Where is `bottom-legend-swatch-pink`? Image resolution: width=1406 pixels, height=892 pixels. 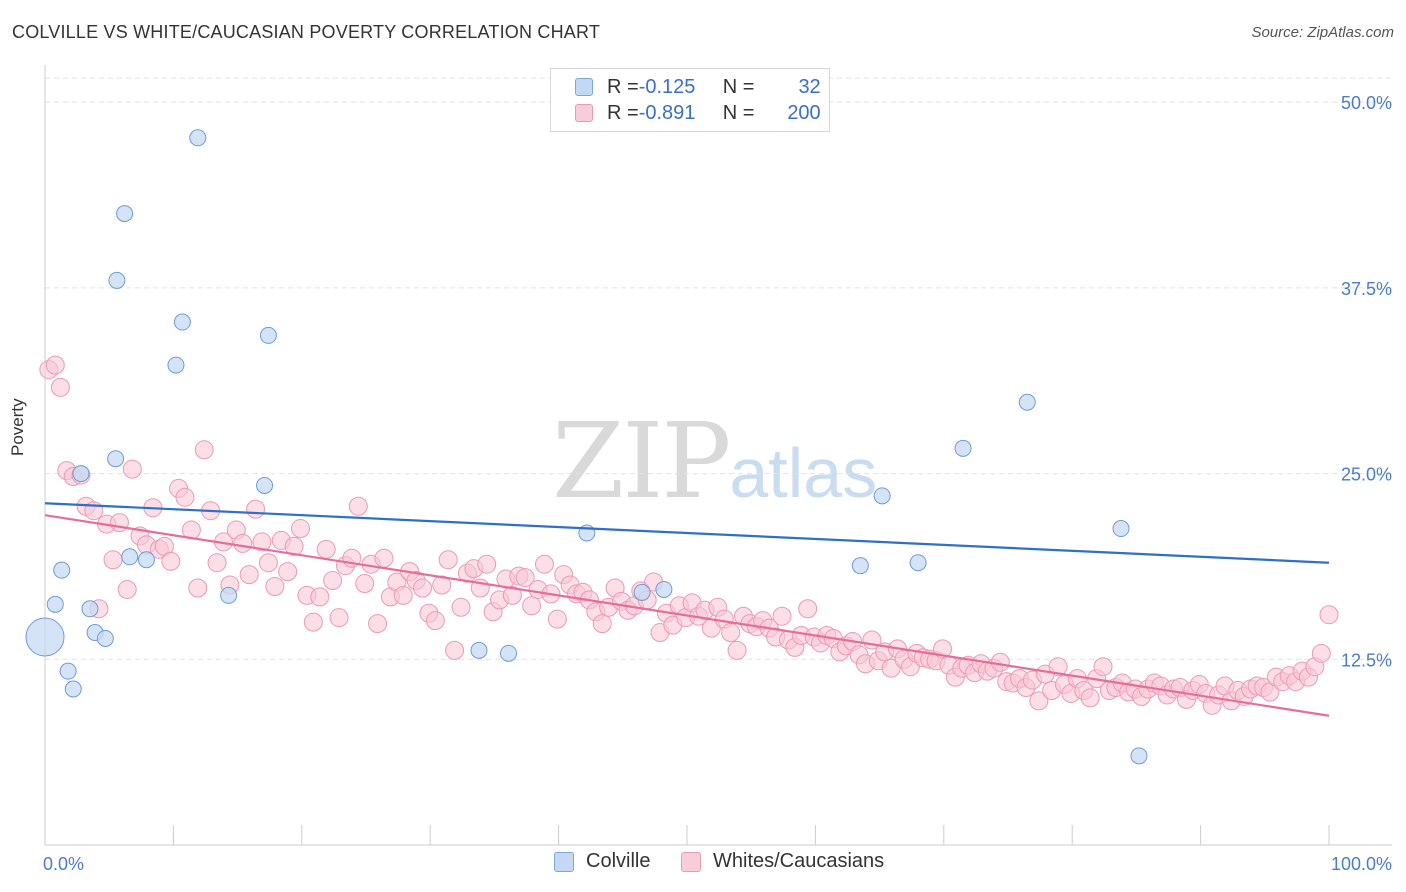 bottom-legend-swatch-pink is located at coordinates (691, 861).